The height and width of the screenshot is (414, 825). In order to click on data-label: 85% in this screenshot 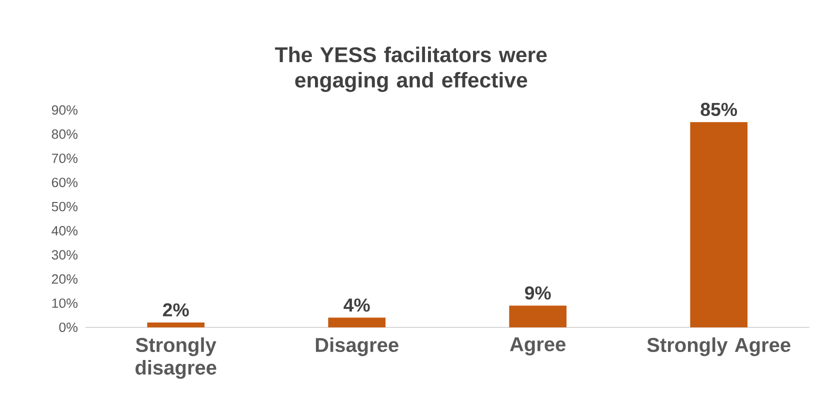, I will do `click(719, 109)`.